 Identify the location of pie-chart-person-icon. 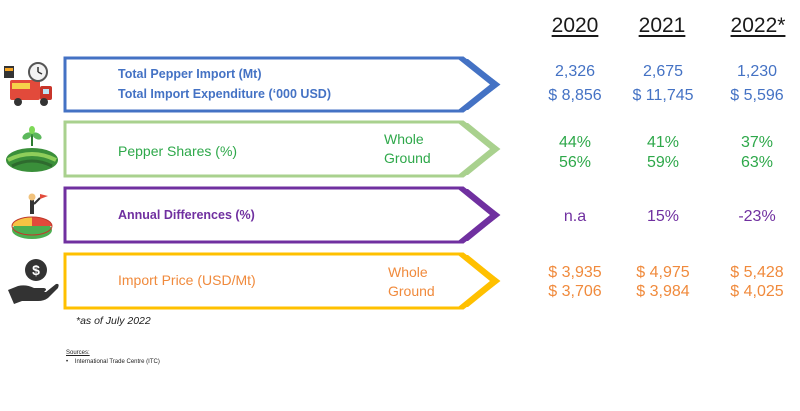
(32, 215).